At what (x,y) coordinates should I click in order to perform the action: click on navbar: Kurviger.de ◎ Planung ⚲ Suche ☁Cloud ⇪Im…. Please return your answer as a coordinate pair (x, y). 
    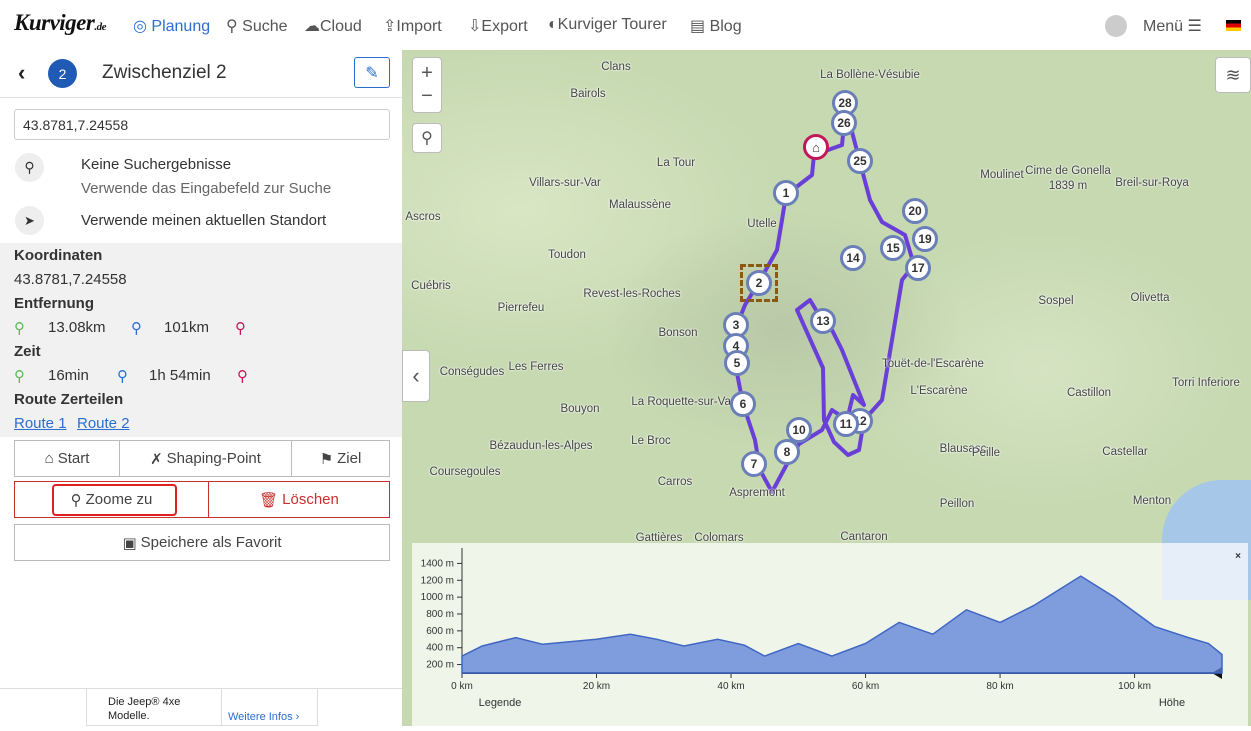
    Looking at the image, I should click on (625, 25).